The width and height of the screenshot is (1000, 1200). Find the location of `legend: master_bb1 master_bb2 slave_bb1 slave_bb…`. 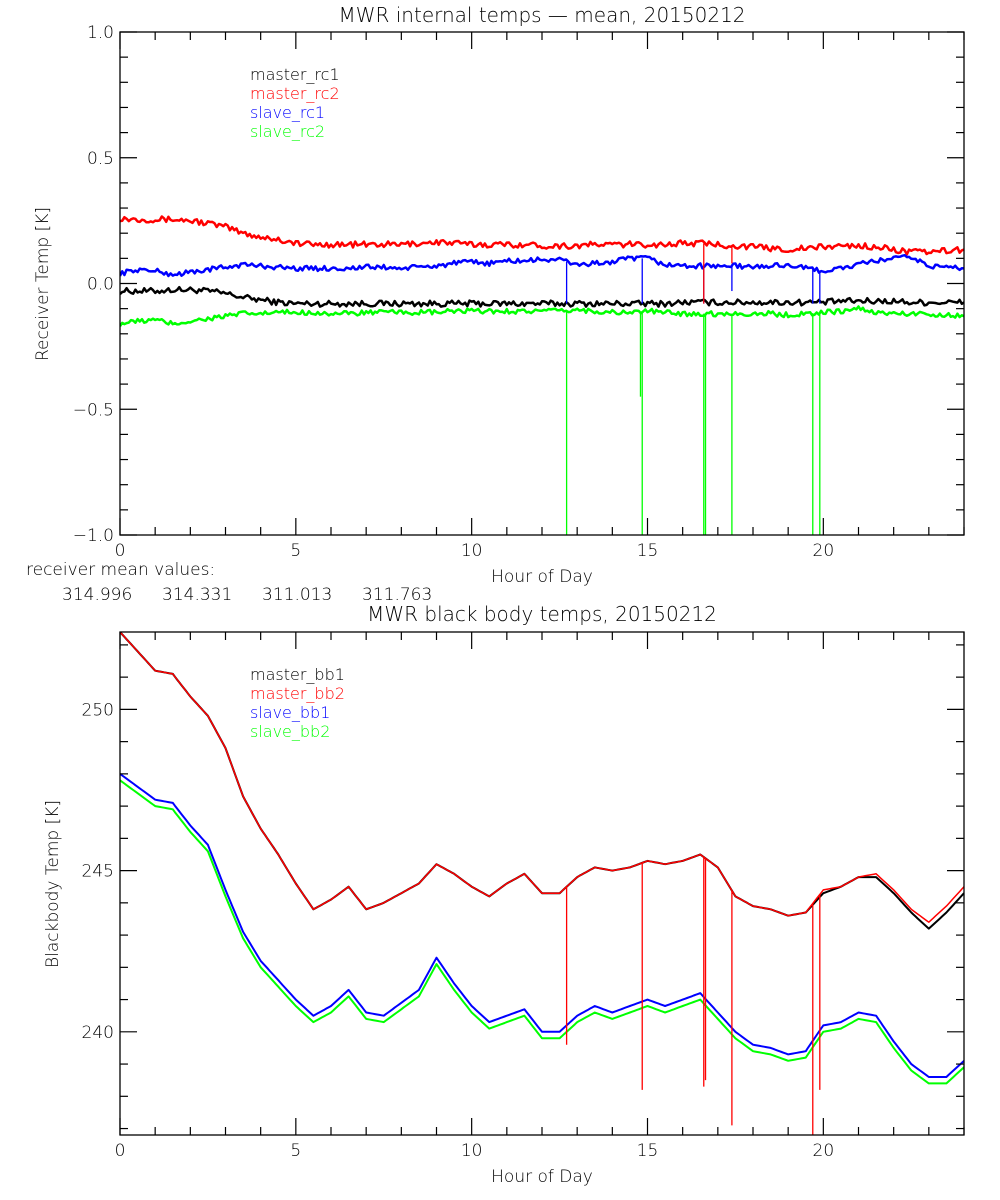

legend: master_bb1 master_bb2 slave_bb1 slave_bb… is located at coordinates (297, 703).